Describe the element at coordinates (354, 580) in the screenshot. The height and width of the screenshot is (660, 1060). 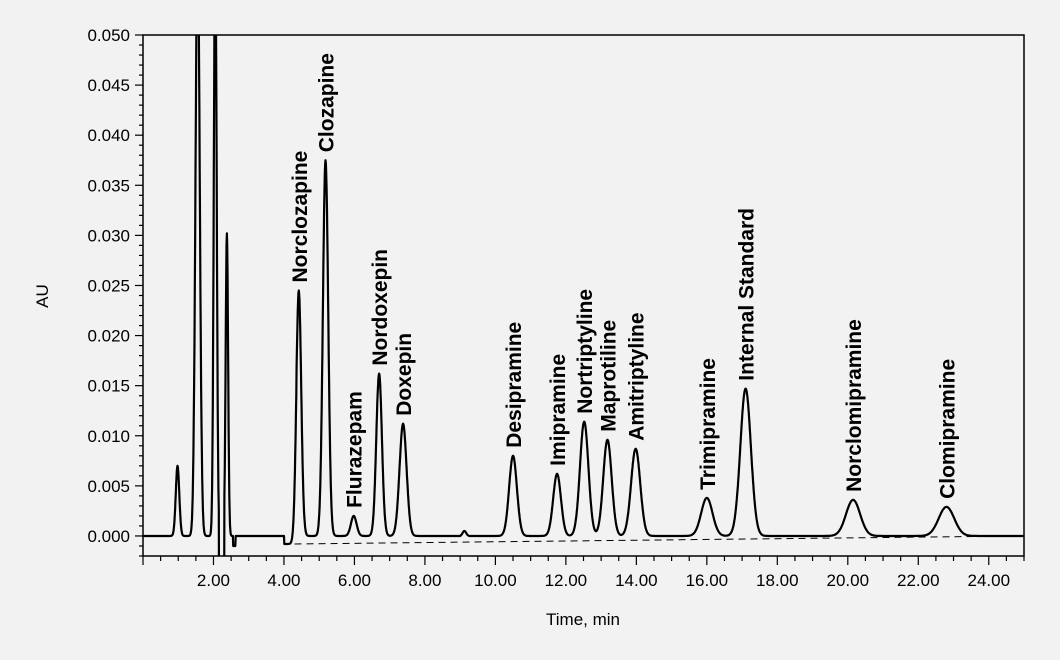
I see `x-tick-label: 6.00` at that location.